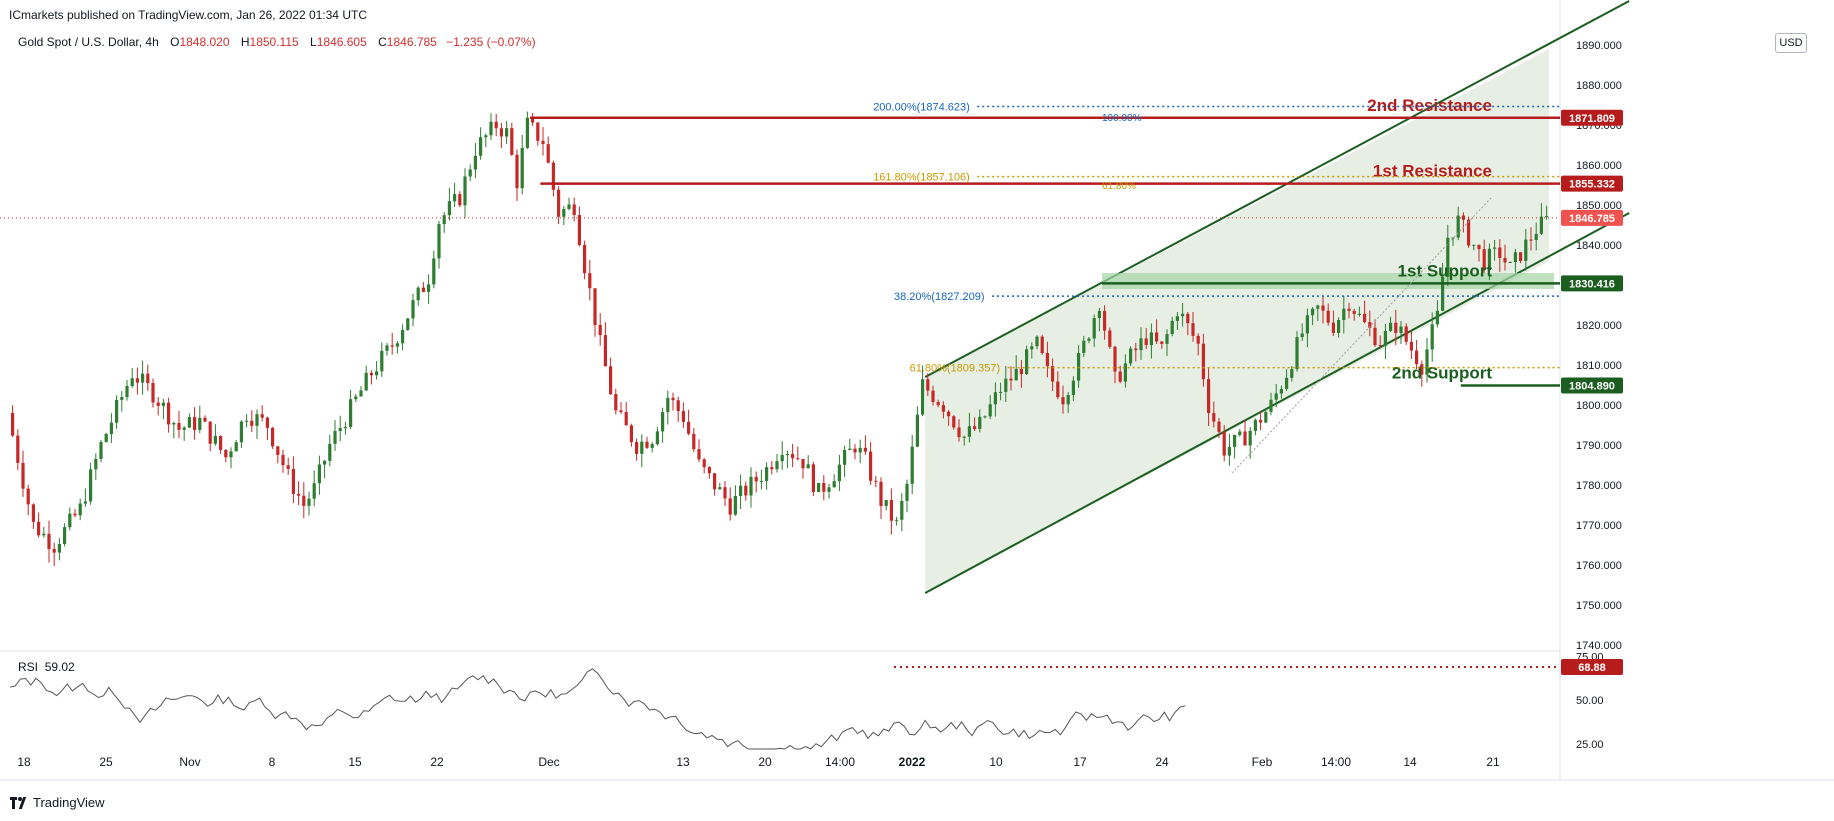  I want to click on time-tick-label: 22, so click(437, 762).